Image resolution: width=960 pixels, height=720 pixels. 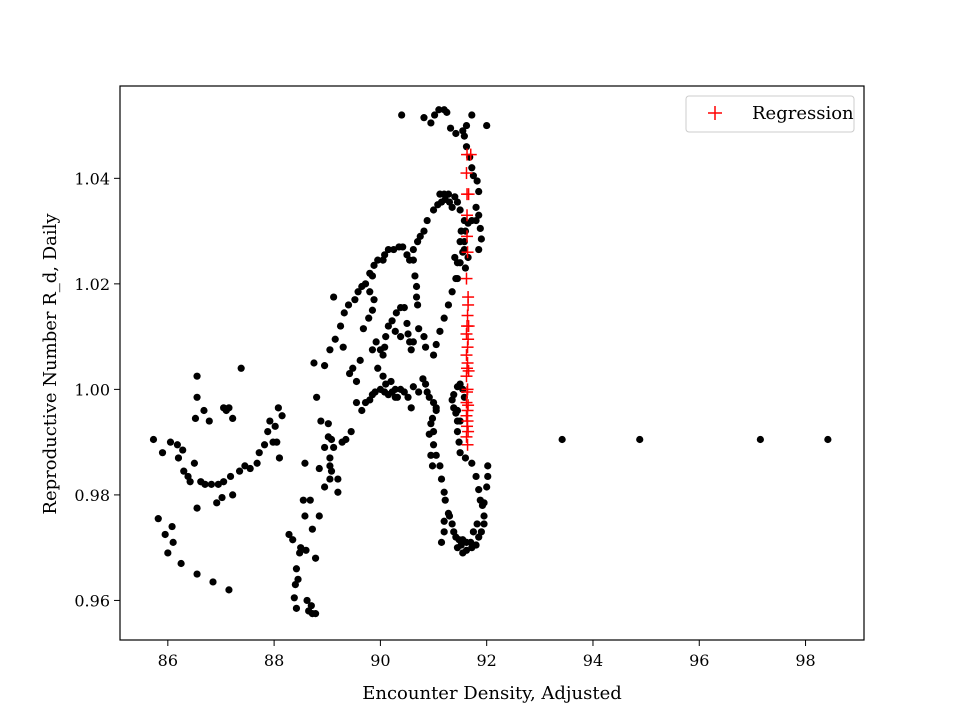 I want to click on x-axis-label: Encounter Density, Adjusted, so click(x=492, y=693).